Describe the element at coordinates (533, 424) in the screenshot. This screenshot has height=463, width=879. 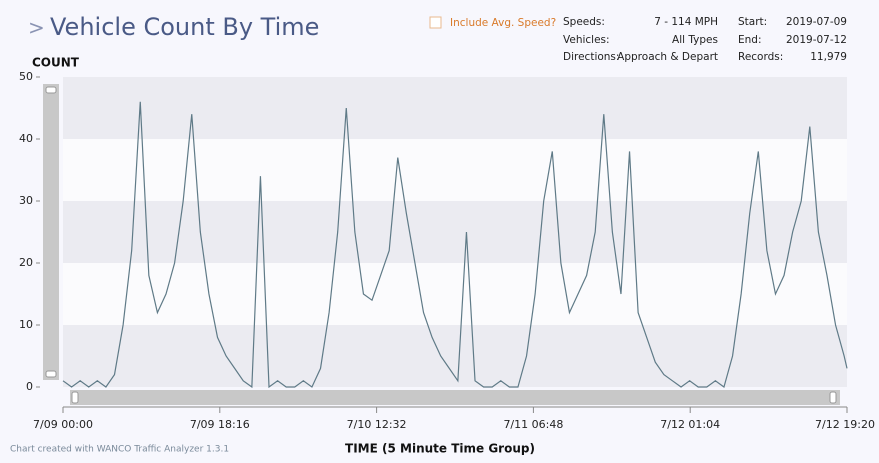
I see `x-tick-label: 7/11 06:48` at that location.